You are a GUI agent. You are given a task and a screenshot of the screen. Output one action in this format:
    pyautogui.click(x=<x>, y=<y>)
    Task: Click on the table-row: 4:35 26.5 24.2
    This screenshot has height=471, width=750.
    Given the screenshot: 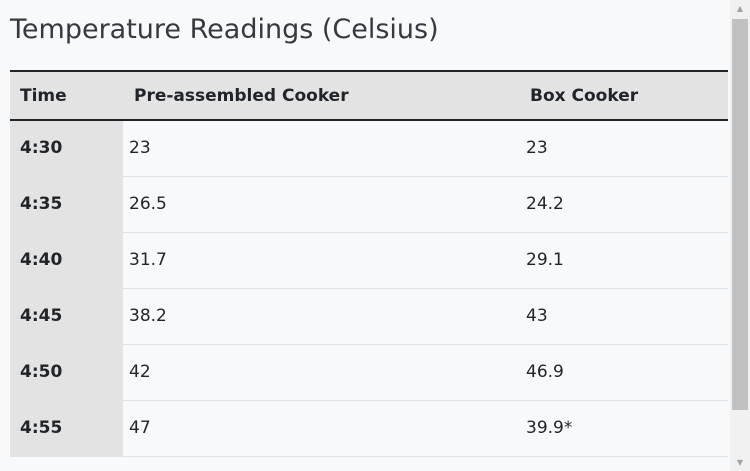 What is the action you would take?
    pyautogui.click(x=369, y=204)
    